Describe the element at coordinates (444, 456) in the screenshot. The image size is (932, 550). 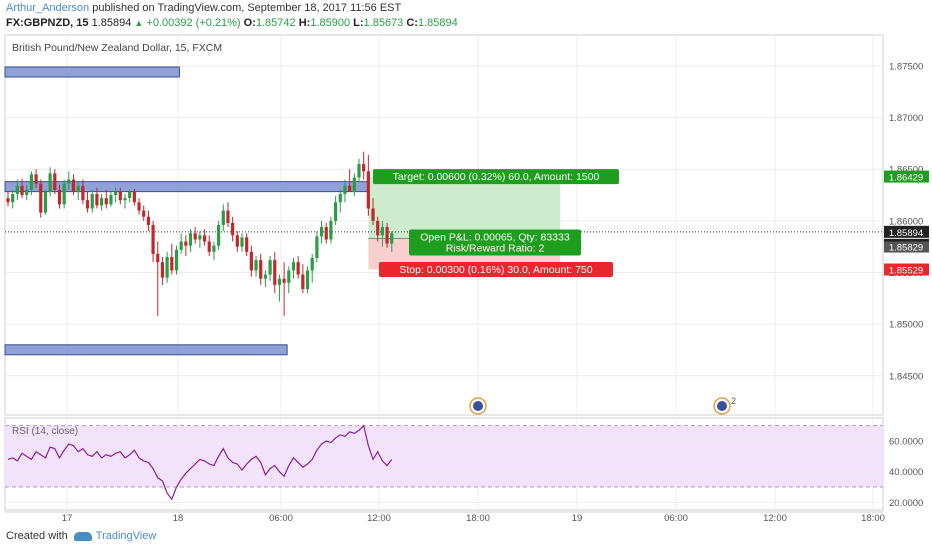
I see `rsi-band` at that location.